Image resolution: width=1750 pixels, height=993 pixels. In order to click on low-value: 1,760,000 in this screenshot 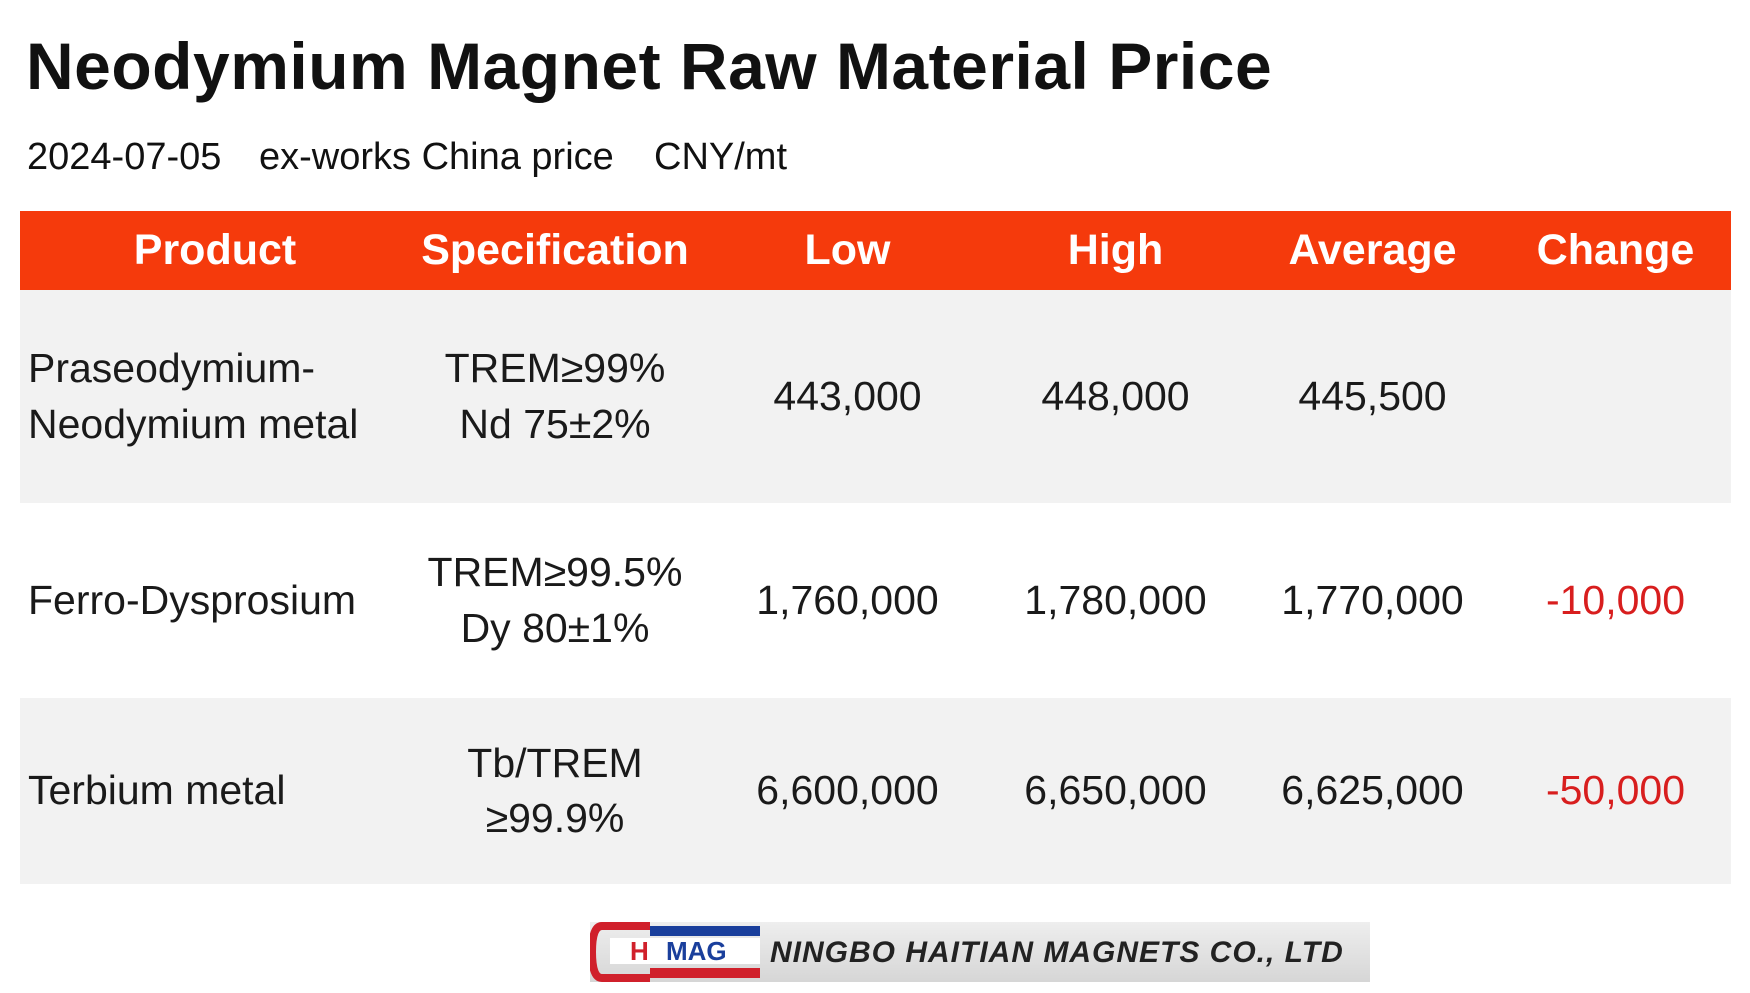, I will do `click(847, 599)`.